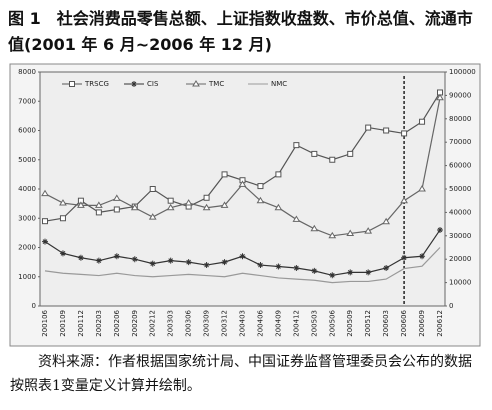 This screenshot has height=410, width=492. What do you see at coordinates (242, 265) in the screenshot?
I see `series-line` at bounding box center [242, 265].